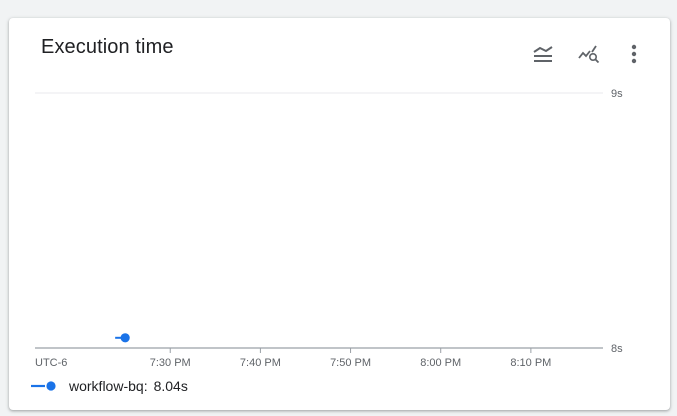 The height and width of the screenshot is (416, 677). I want to click on x-tick-label: 8:10 PM, so click(530, 363).